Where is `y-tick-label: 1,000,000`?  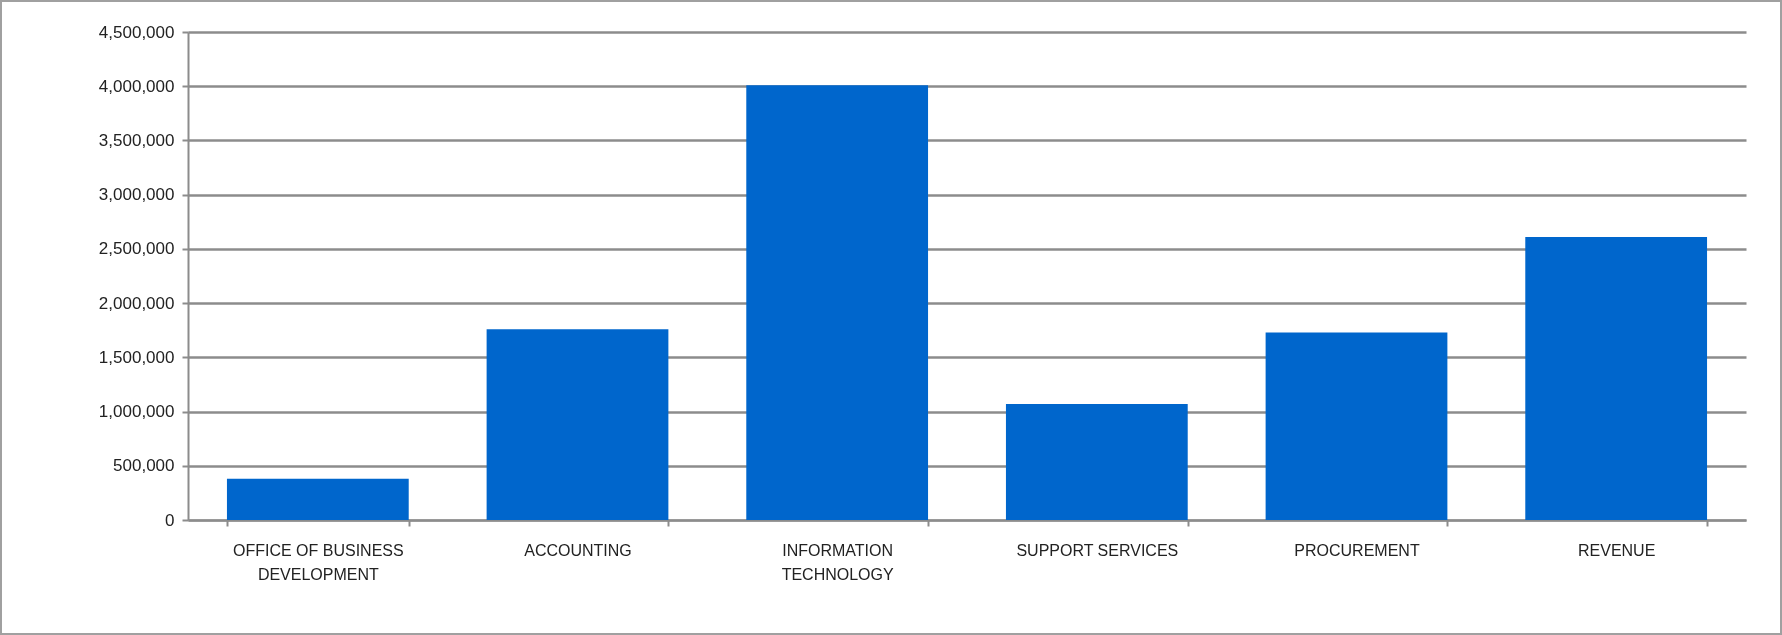
y-tick-label: 1,000,000 is located at coordinates (136, 412).